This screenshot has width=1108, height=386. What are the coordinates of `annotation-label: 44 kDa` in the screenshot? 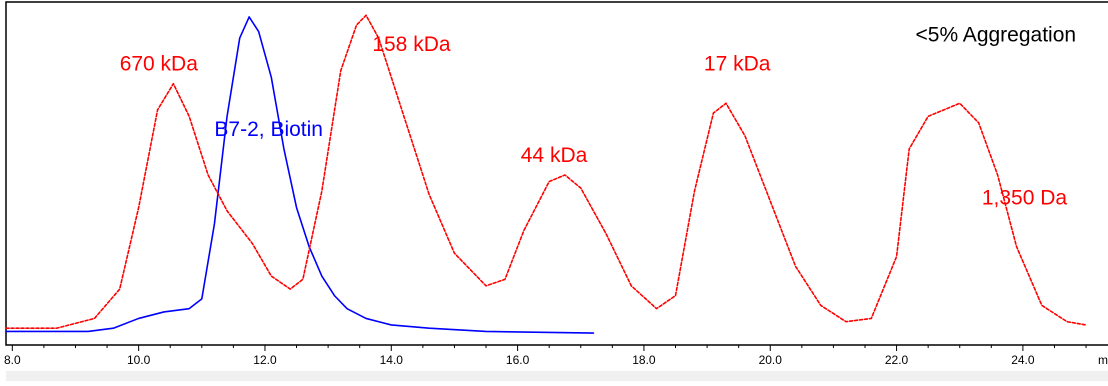 It's located at (554, 155).